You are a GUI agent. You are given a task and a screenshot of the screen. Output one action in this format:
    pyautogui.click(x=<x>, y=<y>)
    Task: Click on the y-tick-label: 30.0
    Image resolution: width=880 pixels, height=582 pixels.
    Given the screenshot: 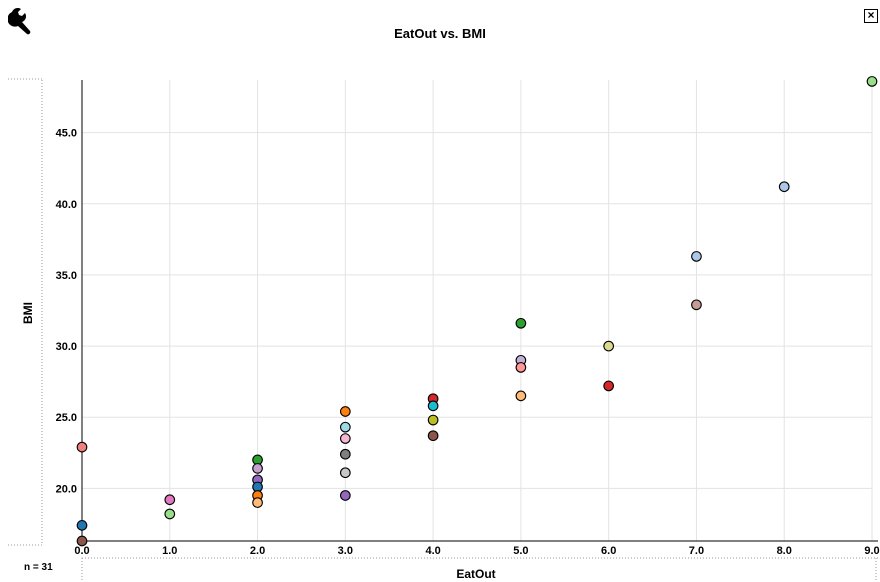 What is the action you would take?
    pyautogui.click(x=66, y=347)
    